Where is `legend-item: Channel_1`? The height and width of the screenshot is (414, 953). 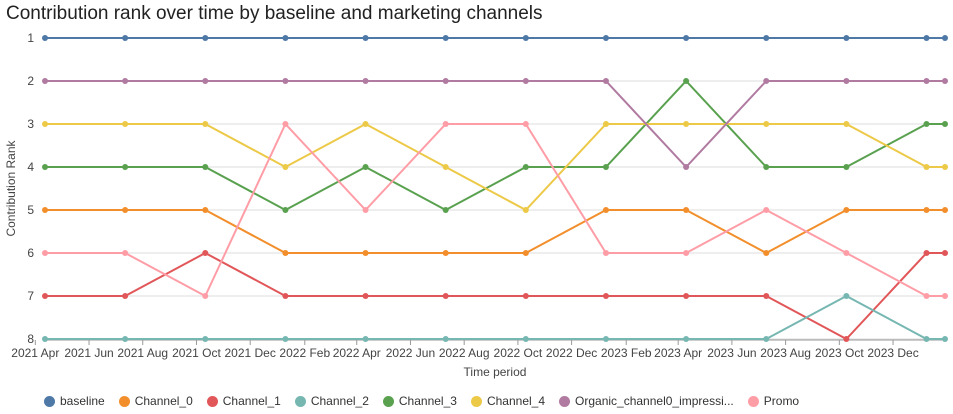
legend-item: Channel_1 is located at coordinates (243, 401).